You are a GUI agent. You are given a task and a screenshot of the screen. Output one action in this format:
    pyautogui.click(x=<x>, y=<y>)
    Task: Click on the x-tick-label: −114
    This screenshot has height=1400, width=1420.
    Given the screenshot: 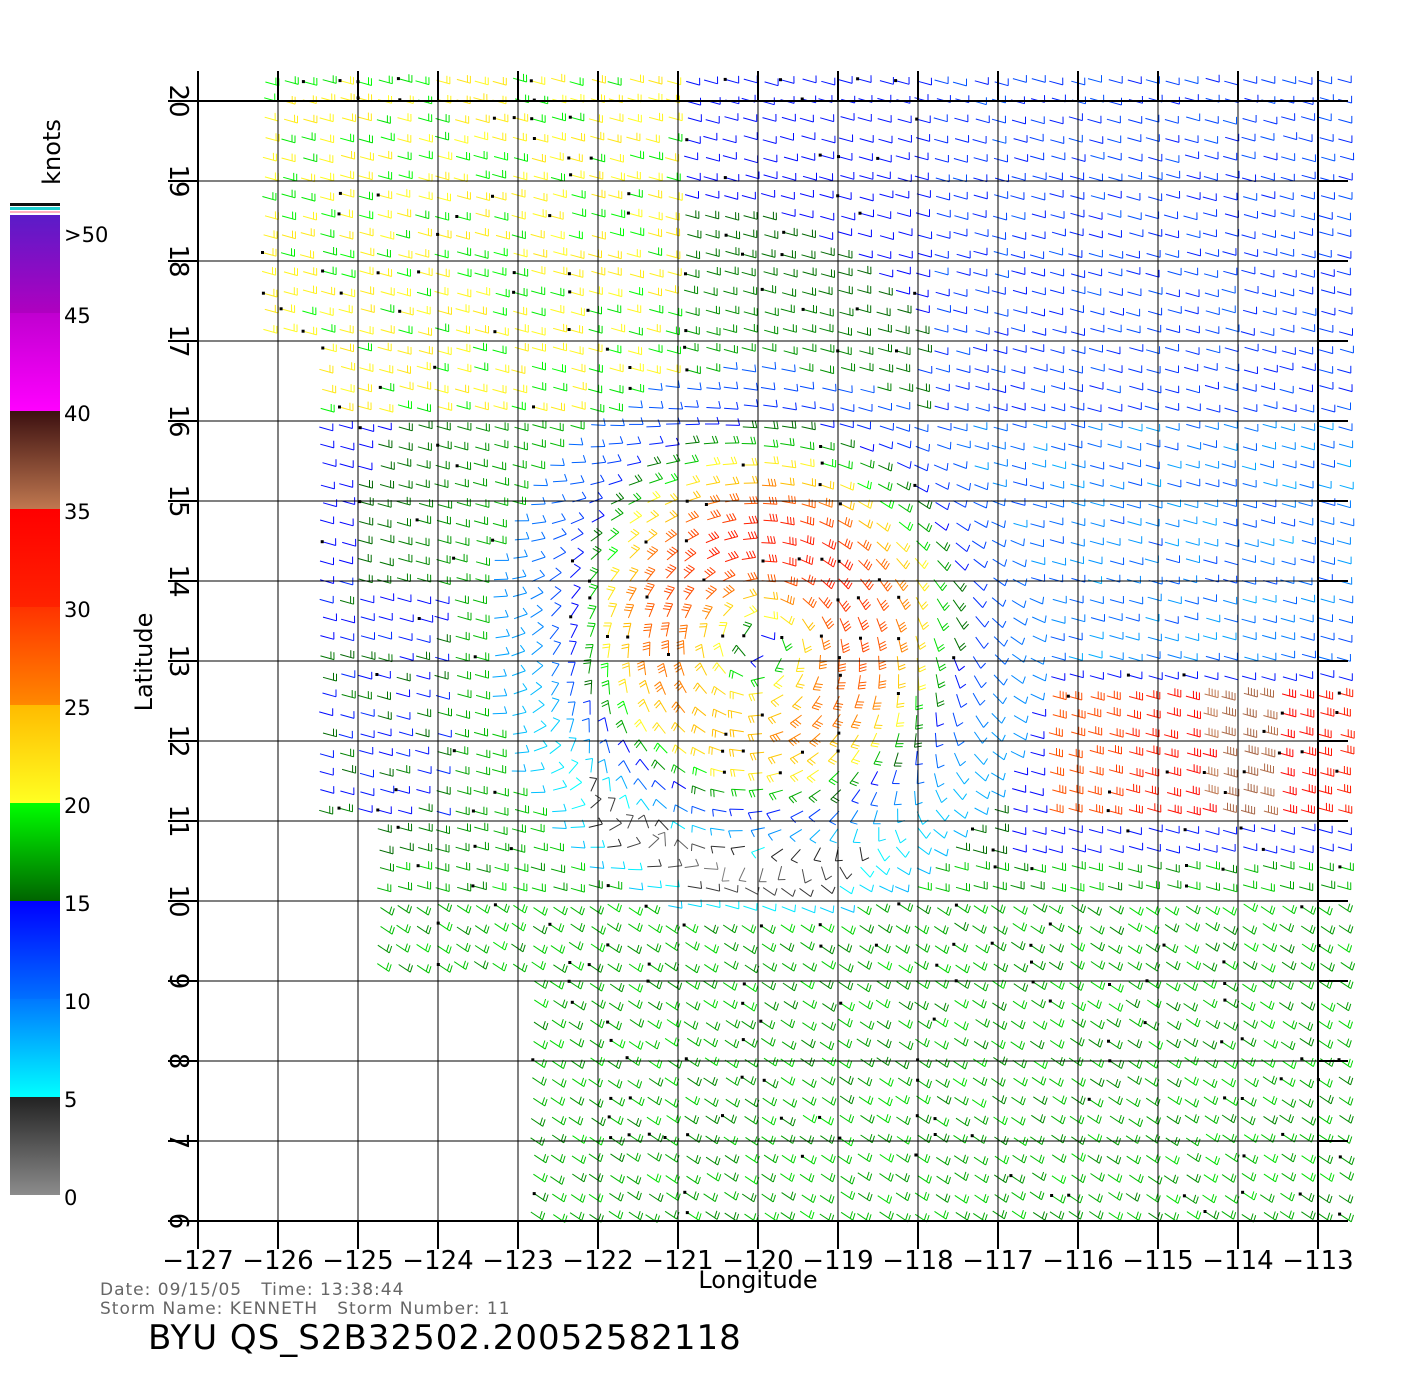 What is the action you would take?
    pyautogui.click(x=1237, y=1261)
    